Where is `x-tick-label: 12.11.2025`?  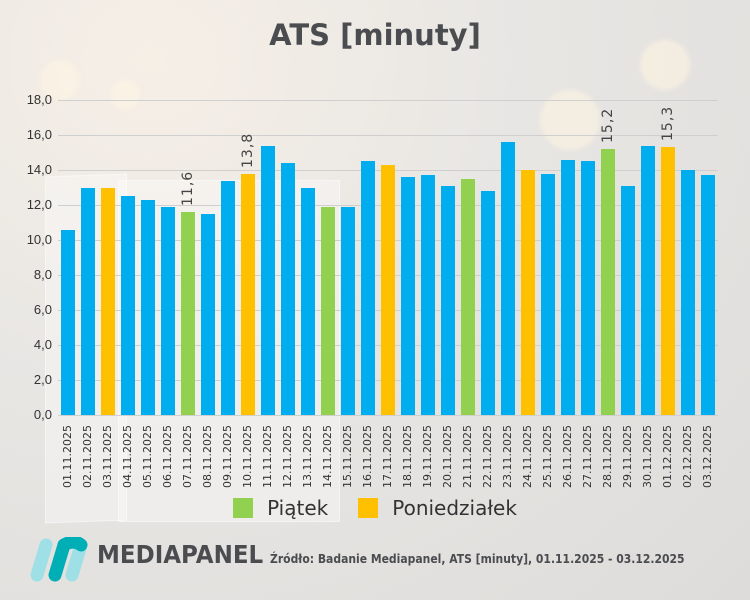
x-tick-label: 12.11.2025 is located at coordinates (287, 456).